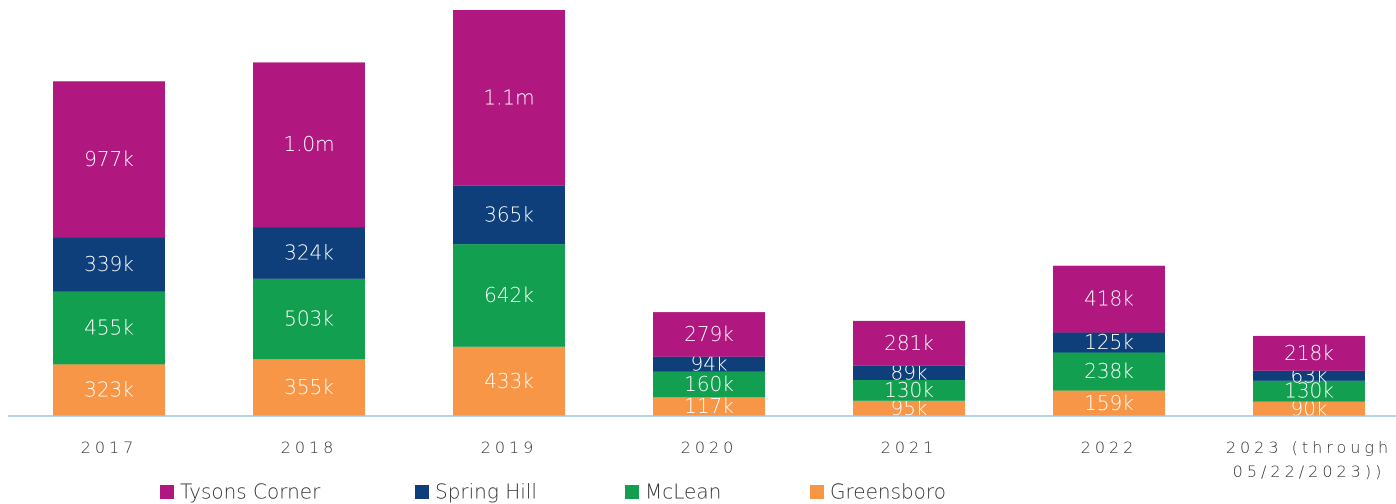 The width and height of the screenshot is (1396, 504). I want to click on value-label: 355k, so click(309, 387).